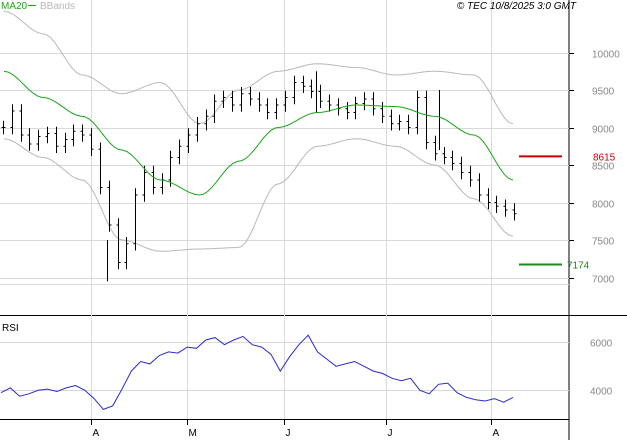 The width and height of the screenshot is (627, 440). What do you see at coordinates (14, 6) in the screenshot?
I see `legend-ma20: MA20` at bounding box center [14, 6].